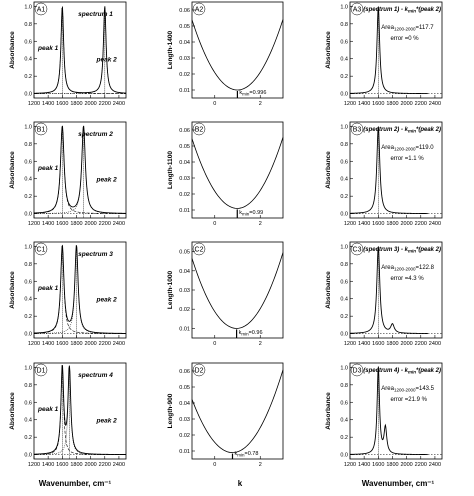 The image size is (474, 496). What do you see at coordinates (235, 454) in the screenshot?
I see `kmin-symbol: k` at bounding box center [235, 454].